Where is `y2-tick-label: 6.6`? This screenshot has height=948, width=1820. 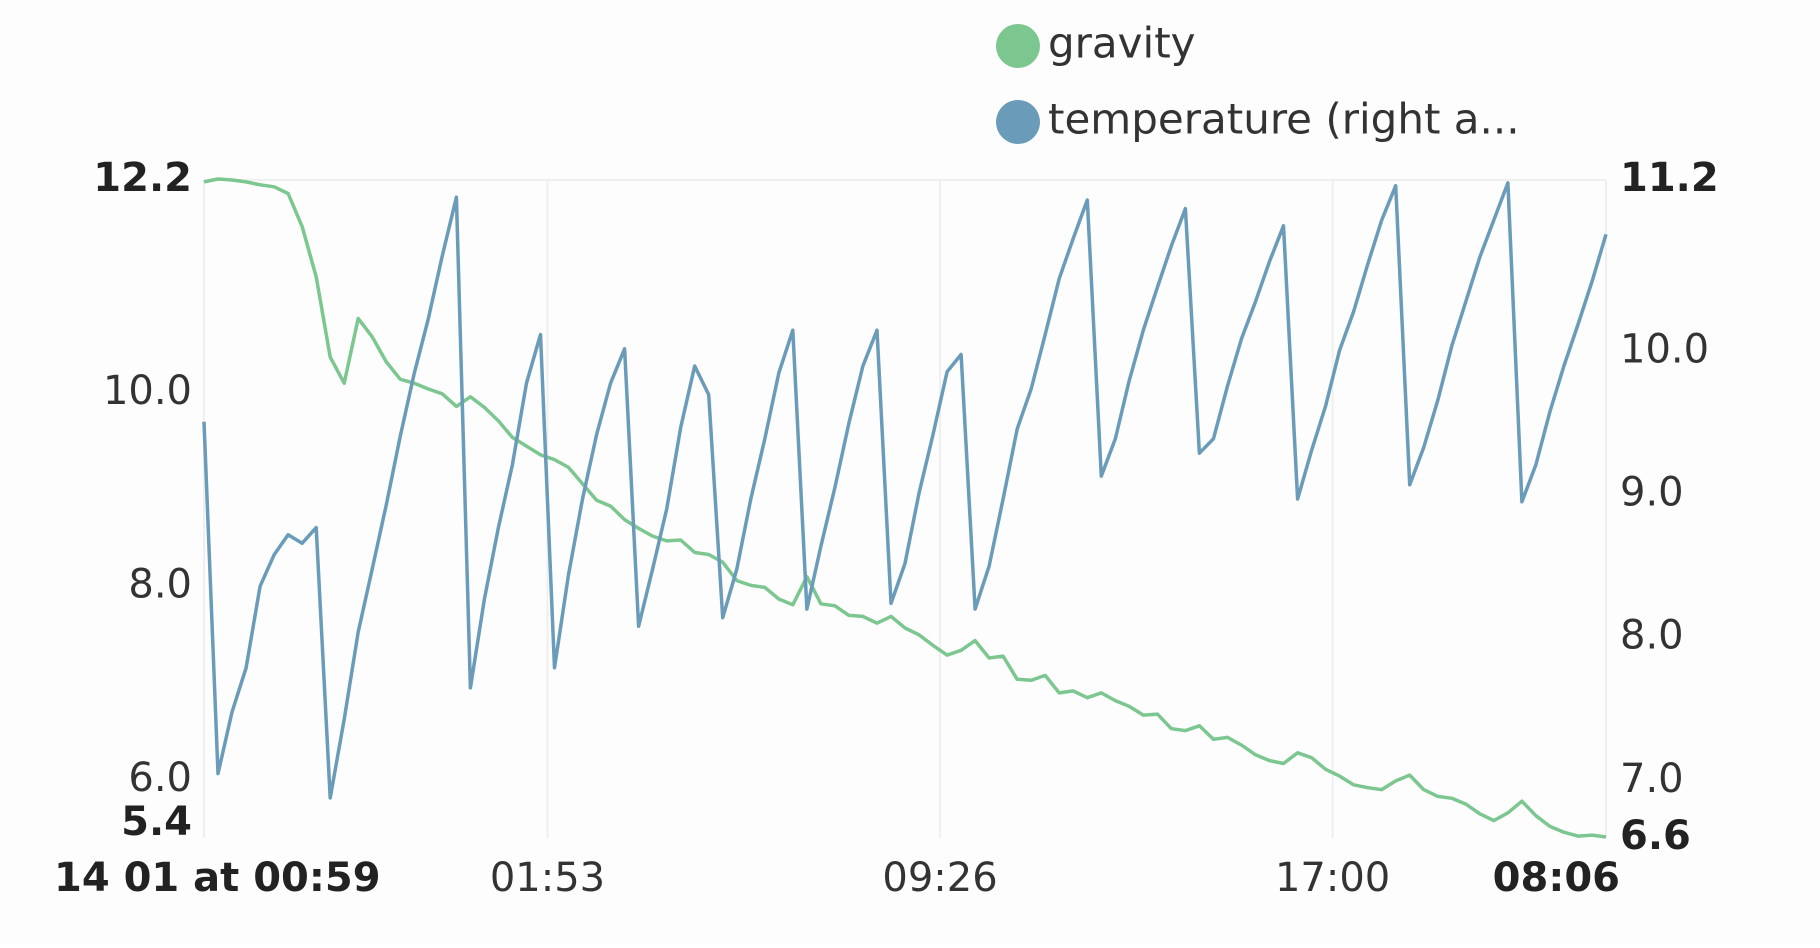
y2-tick-label: 6.6 is located at coordinates (1655, 836).